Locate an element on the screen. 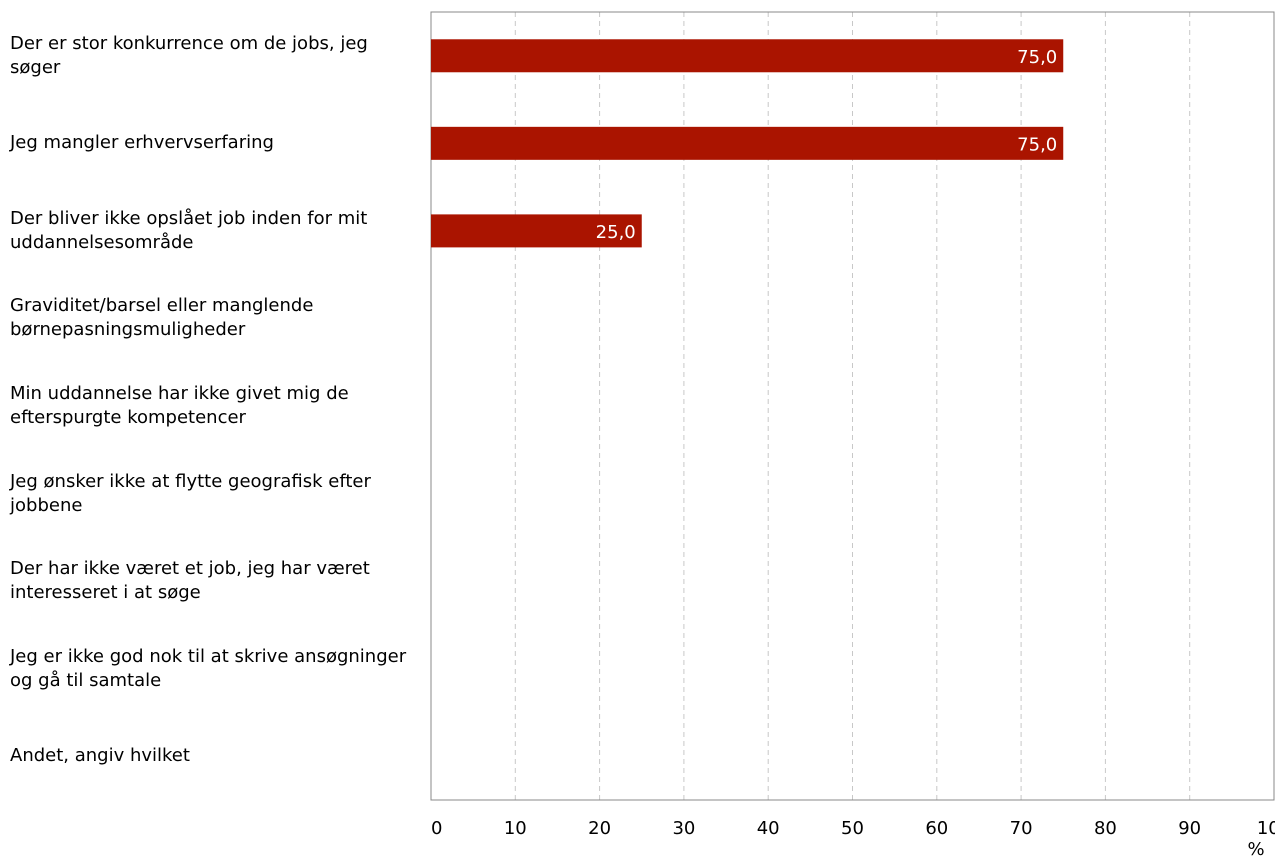  x-tick-label: 100 is located at coordinates (1266, 828).